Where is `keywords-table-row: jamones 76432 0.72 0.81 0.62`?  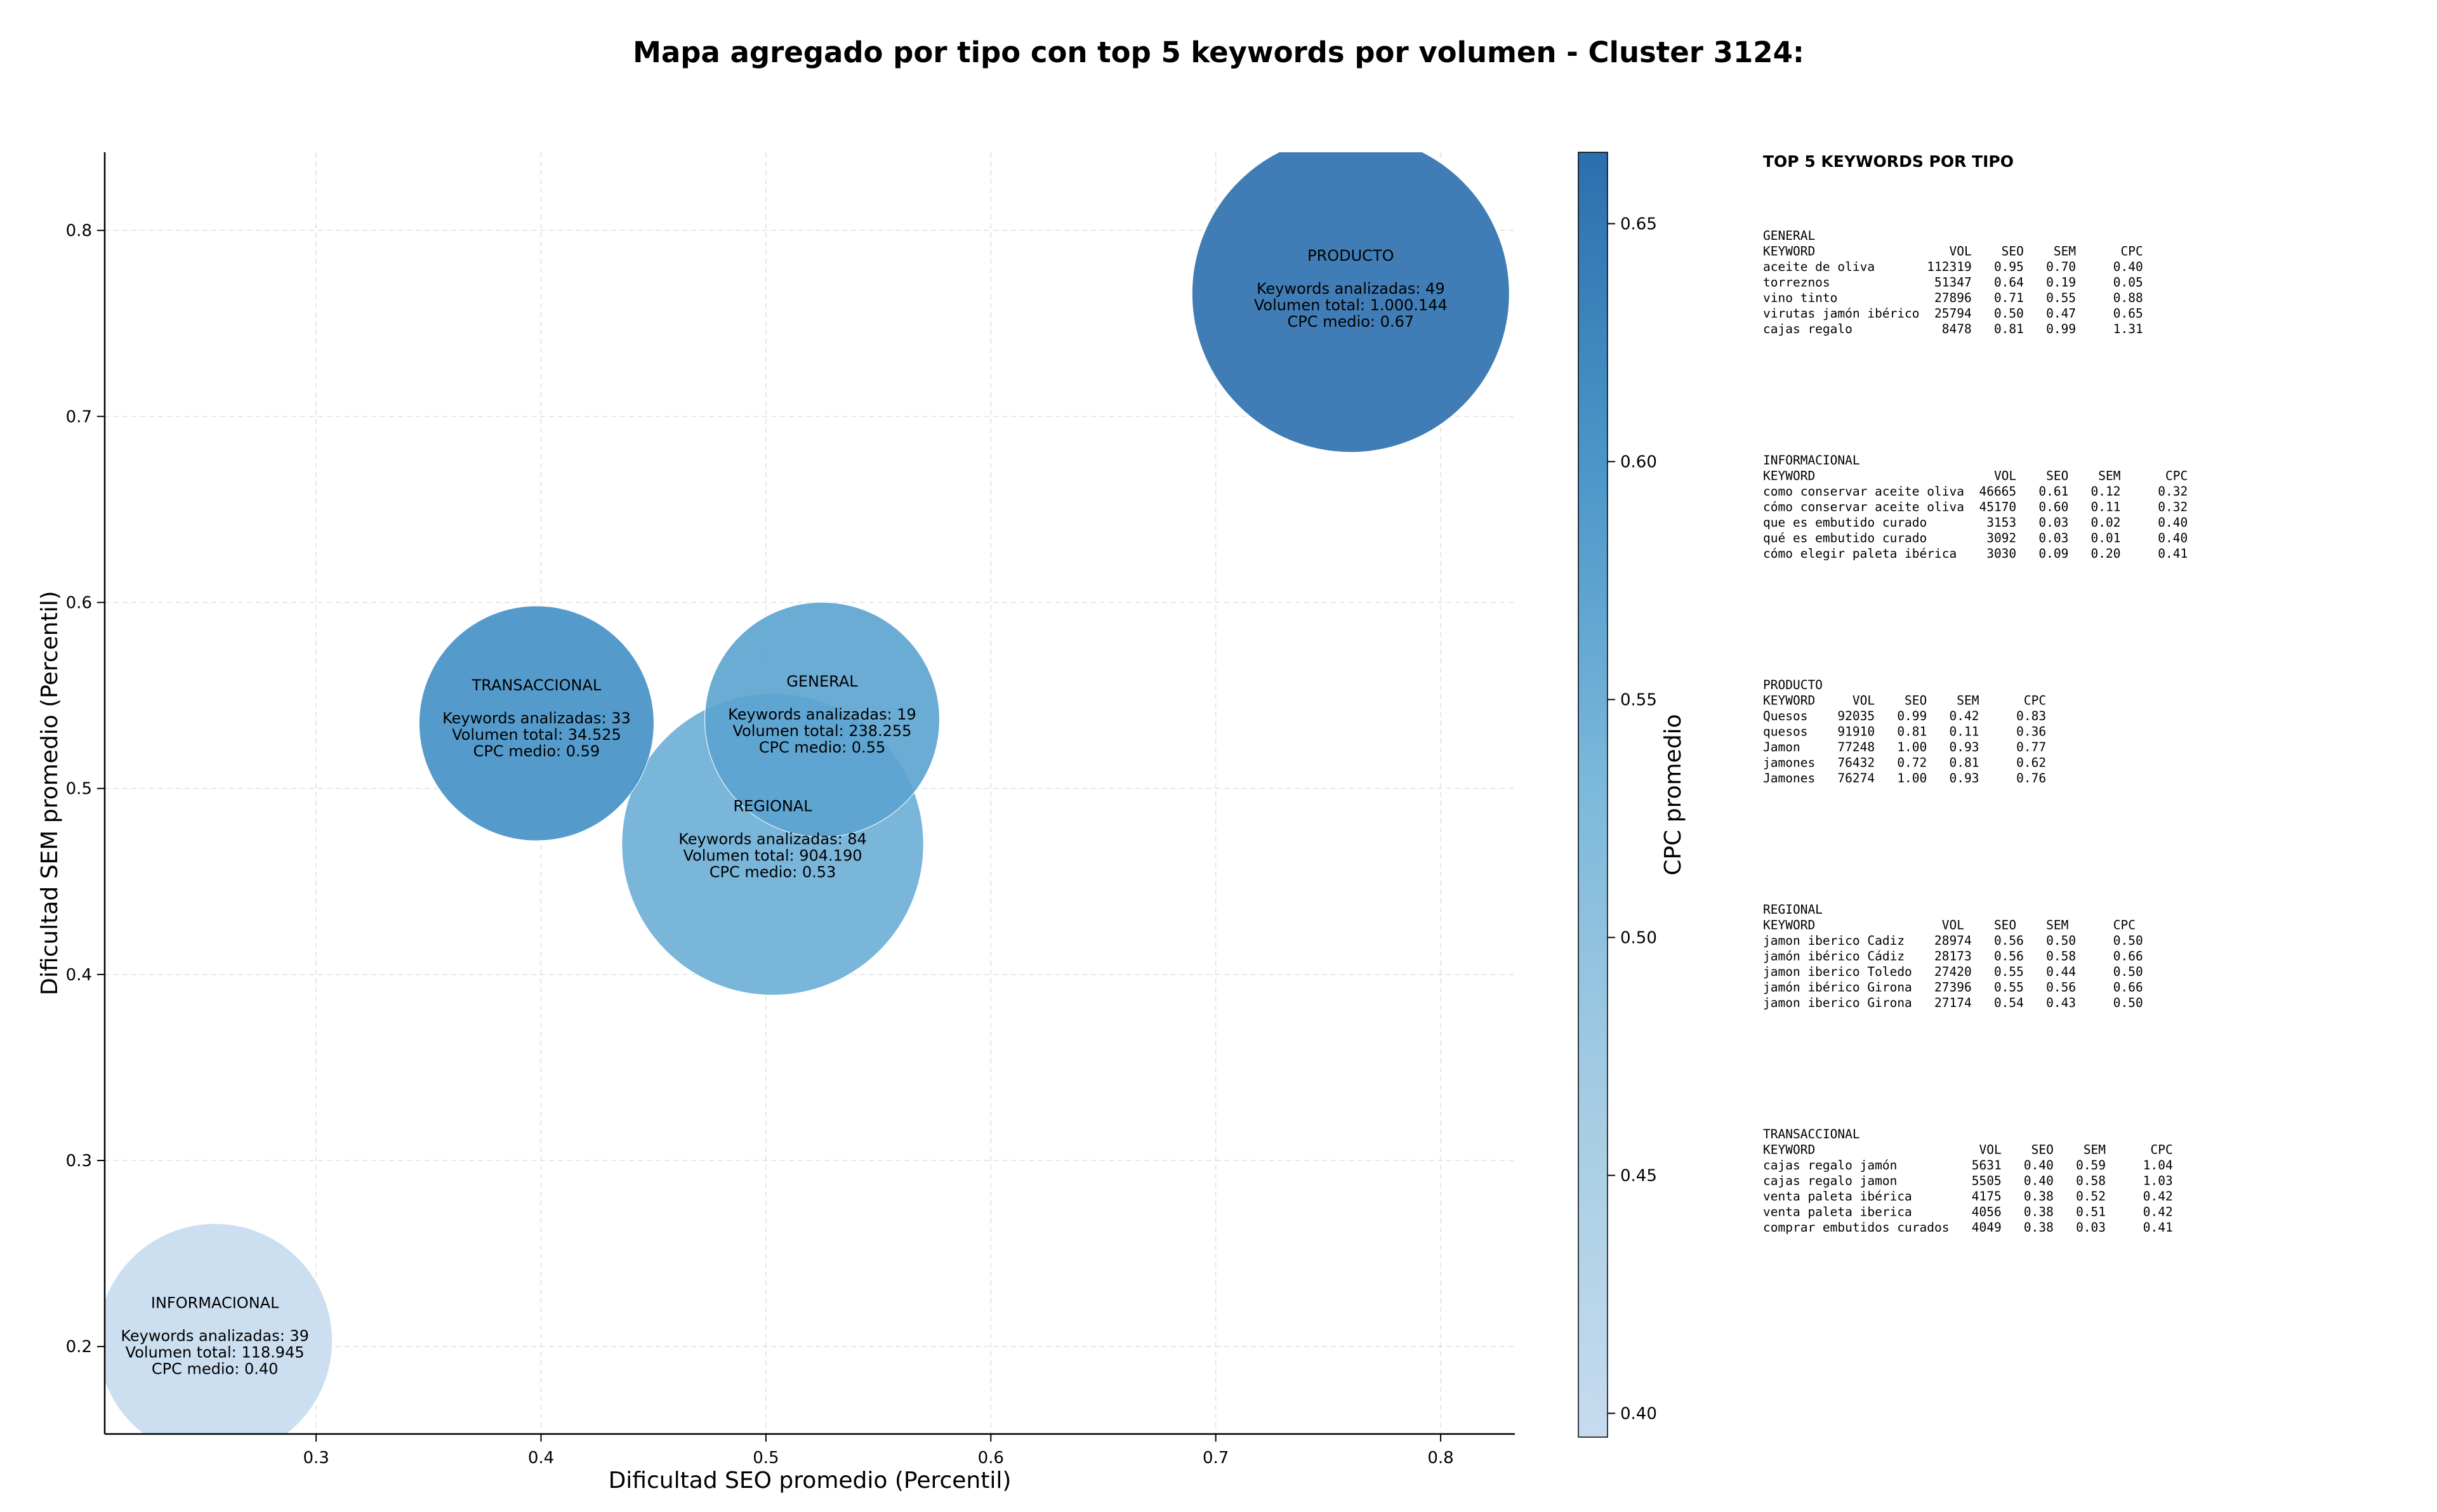
keywords-table-row: jamones 76432 0.72 0.81 0.62 is located at coordinates (1904, 763).